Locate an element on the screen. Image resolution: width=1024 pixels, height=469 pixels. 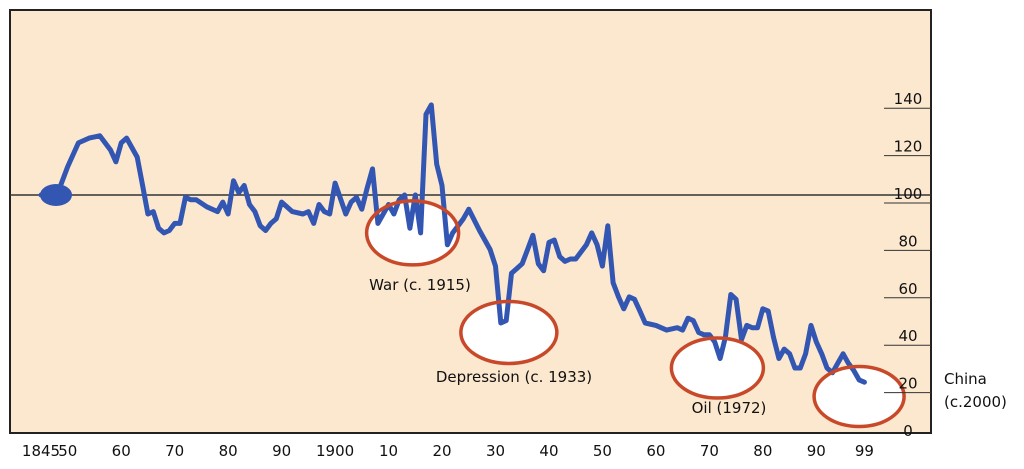
x-tick-label: 10 is located at coordinates (388, 451).